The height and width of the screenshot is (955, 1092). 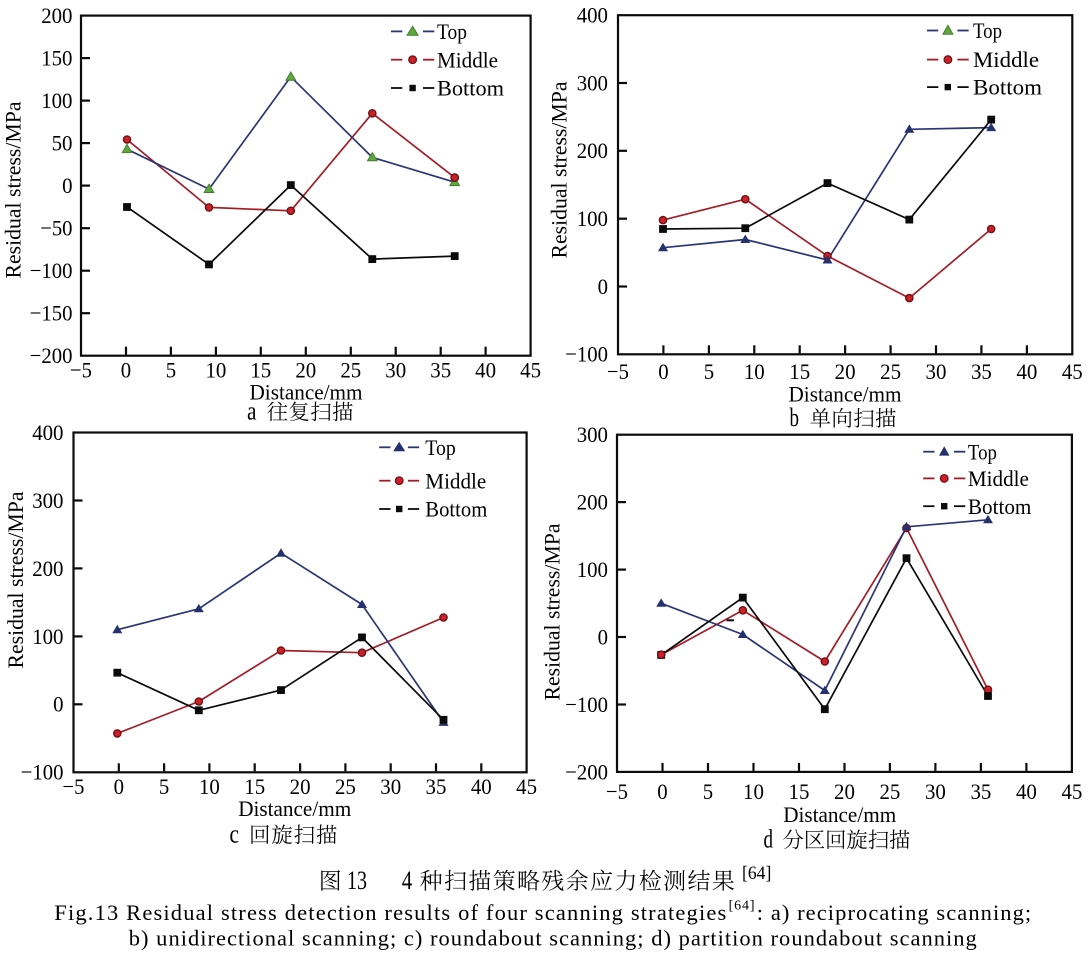 What do you see at coordinates (62, 143) in the screenshot?
I see `svg-text: 50` at bounding box center [62, 143].